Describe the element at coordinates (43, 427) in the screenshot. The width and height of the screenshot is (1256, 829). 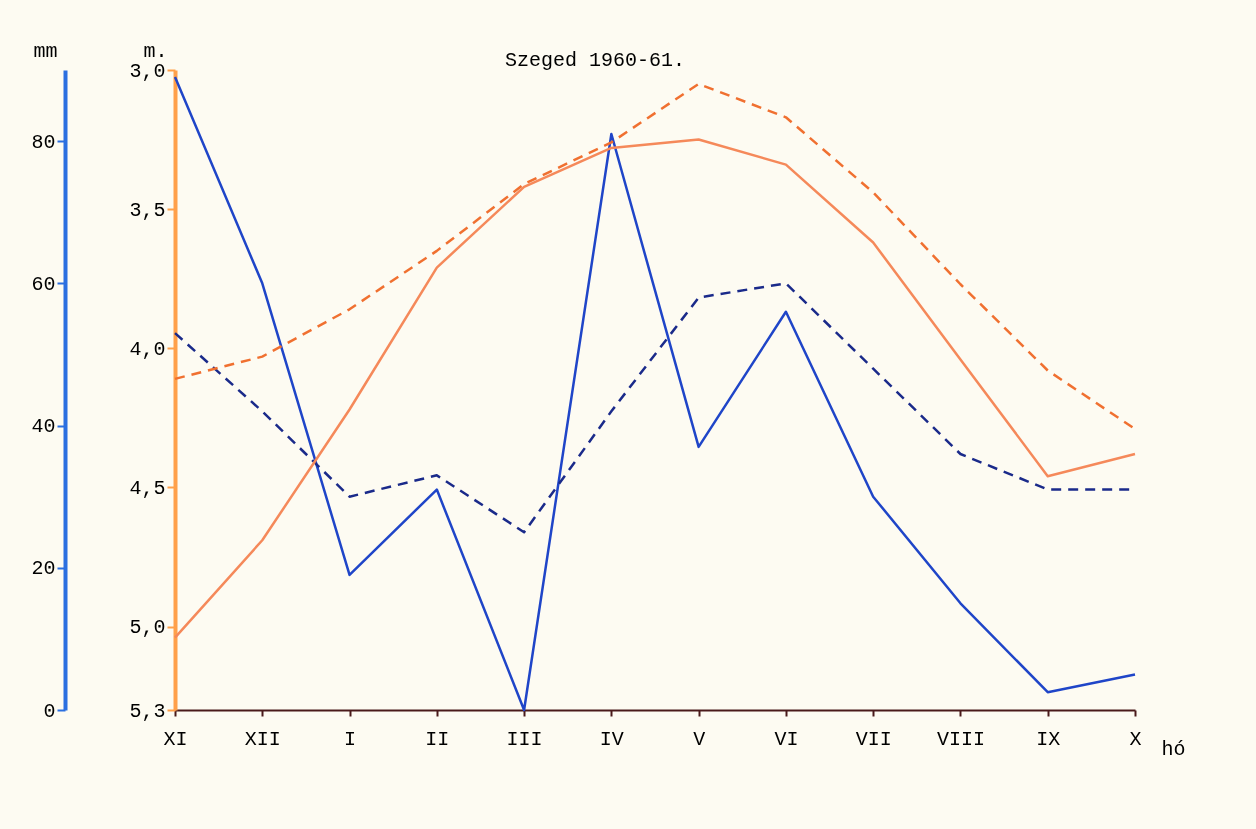
I see `y-tick-label: 40` at that location.